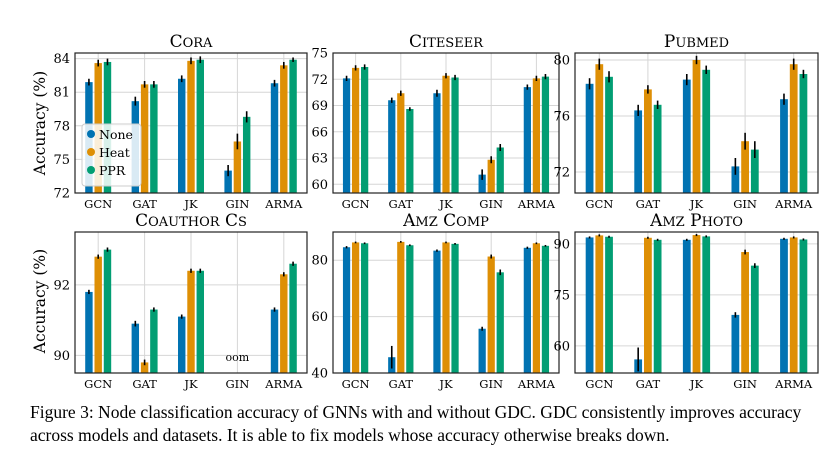  Describe the element at coordinates (446, 42) in the screenshot. I see `panel-title: CITESEER` at that location.